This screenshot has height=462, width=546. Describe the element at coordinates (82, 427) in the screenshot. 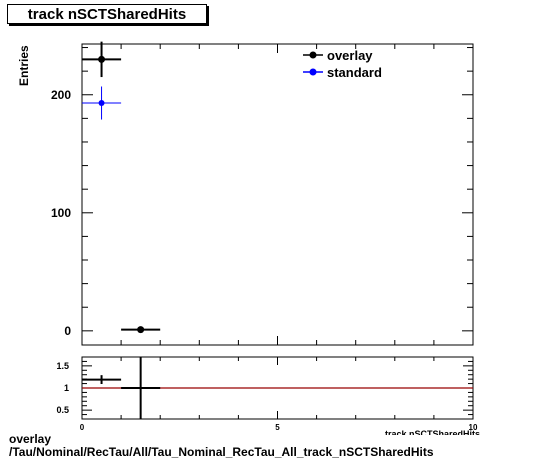

I see `ratio-x-tick-label: 0` at that location.